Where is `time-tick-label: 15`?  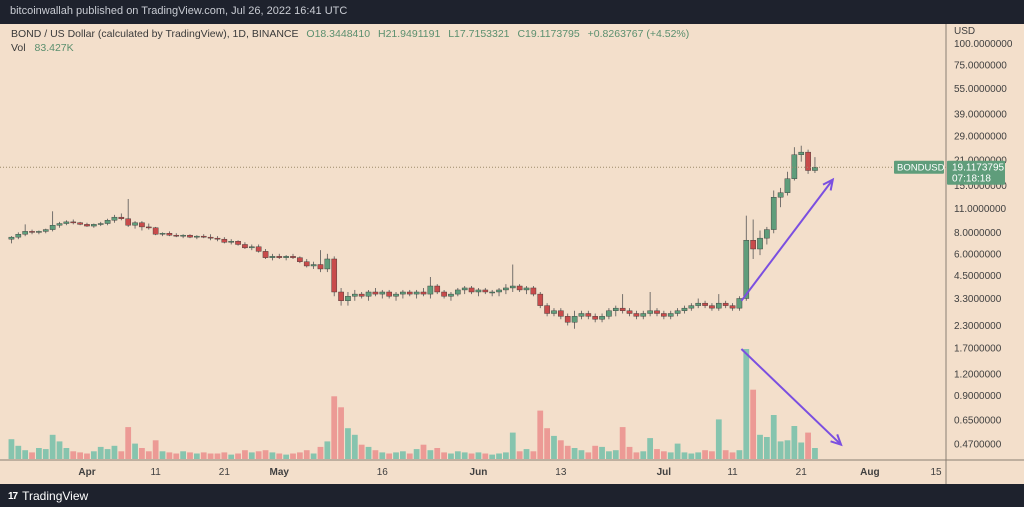 time-tick-label: 15 is located at coordinates (936, 472).